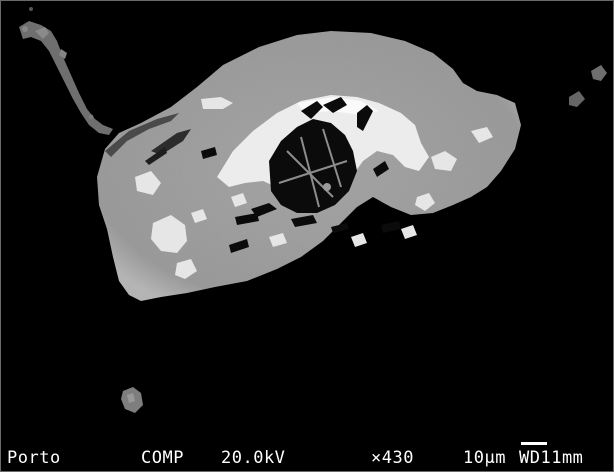 Image resolution: width=614 pixels, height=472 pixels. I want to click on dark-inclusion, so click(301, 175).